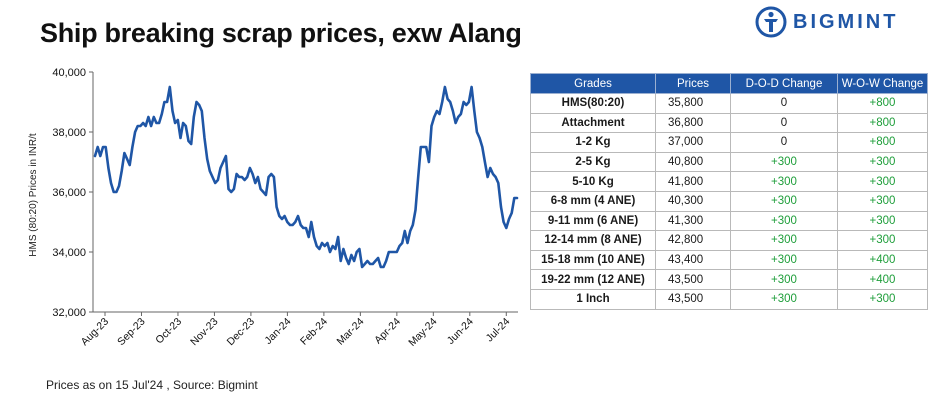  Describe the element at coordinates (593, 181) in the screenshot. I see `grade-cell: 5-10 Kg` at that location.